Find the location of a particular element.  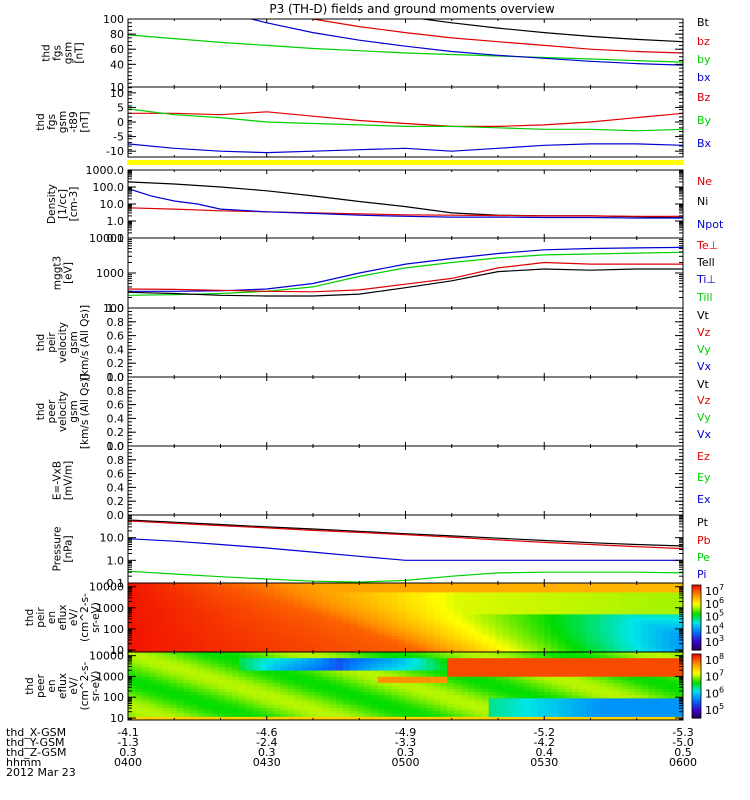

y-tick-label: 100 is located at coordinates (113, 19).